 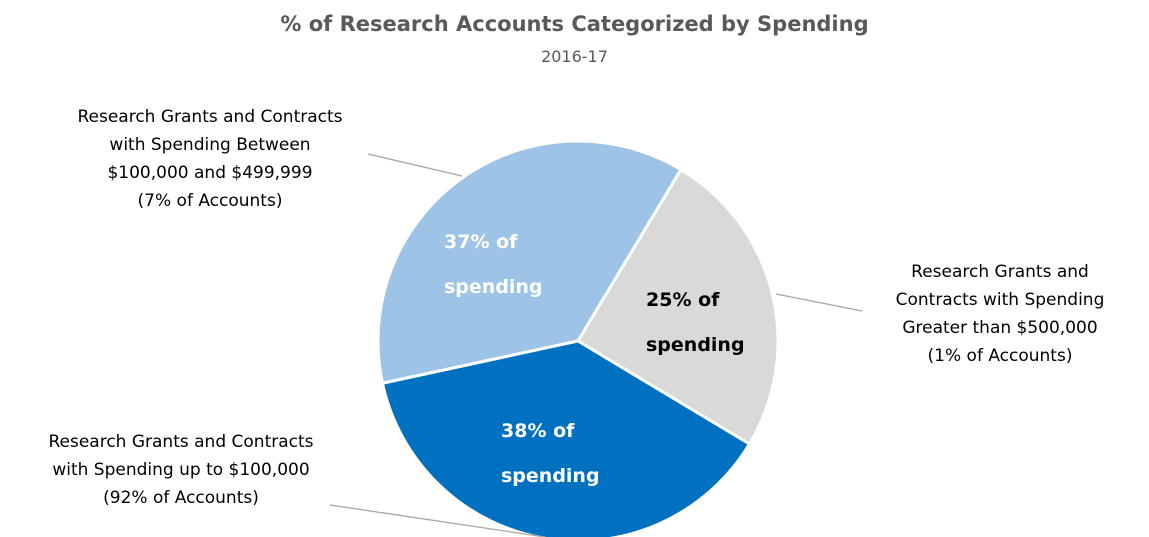 What do you see at coordinates (695, 322) in the screenshot?
I see `value-label: 25% of spending` at bounding box center [695, 322].